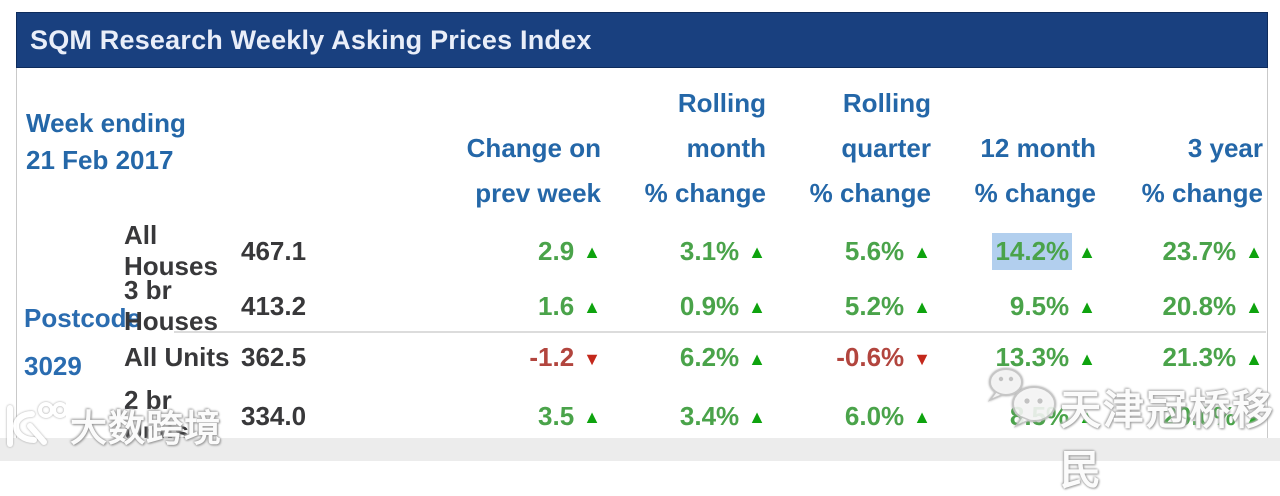 Image resolution: width=1280 pixels, height=496 pixels. Describe the element at coordinates (82, 342) in the screenshot. I see `postcode-heading: Postcode 3029` at that location.